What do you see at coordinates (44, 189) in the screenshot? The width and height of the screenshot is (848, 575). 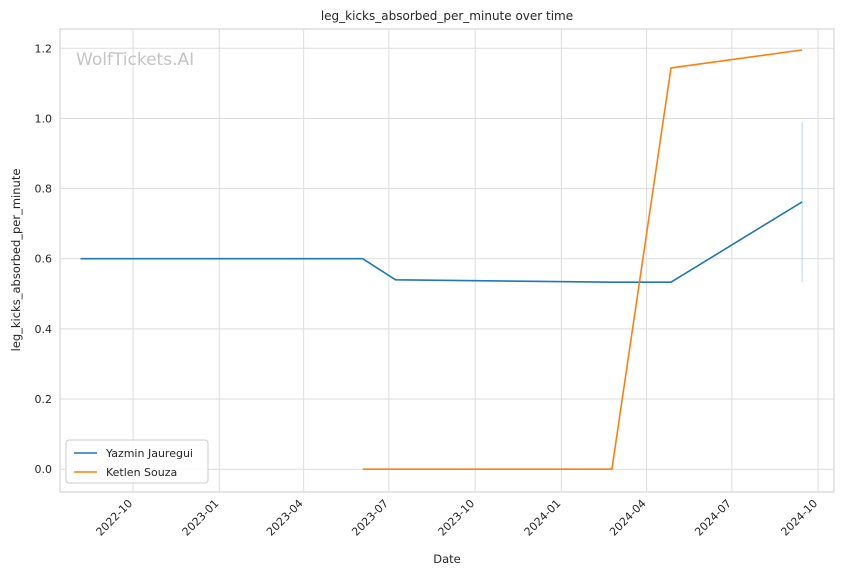 I see `y-tick-label: 0.8` at bounding box center [44, 189].